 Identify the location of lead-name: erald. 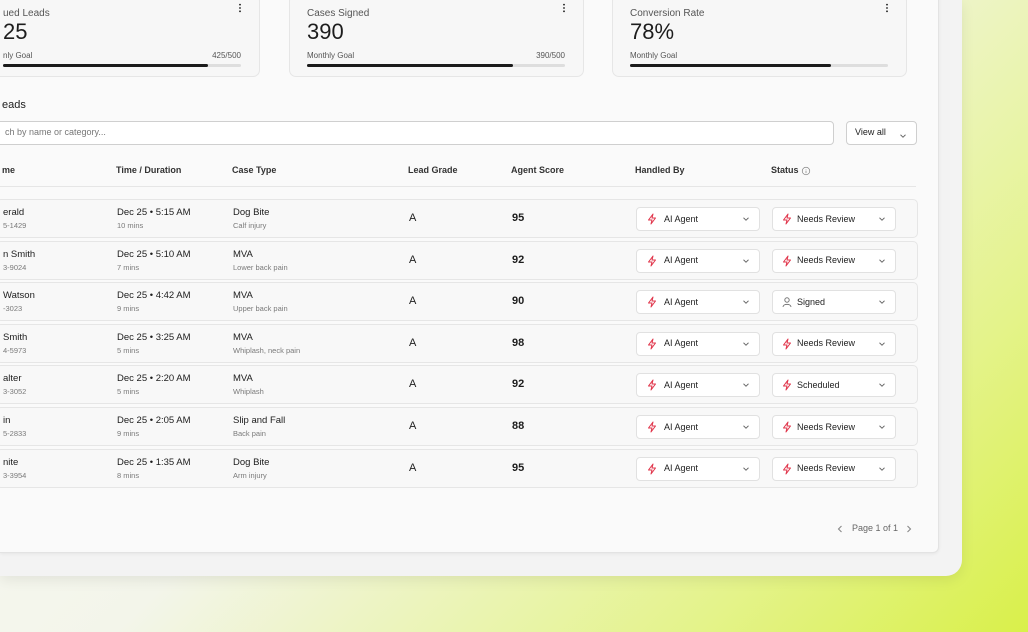
(14, 212).